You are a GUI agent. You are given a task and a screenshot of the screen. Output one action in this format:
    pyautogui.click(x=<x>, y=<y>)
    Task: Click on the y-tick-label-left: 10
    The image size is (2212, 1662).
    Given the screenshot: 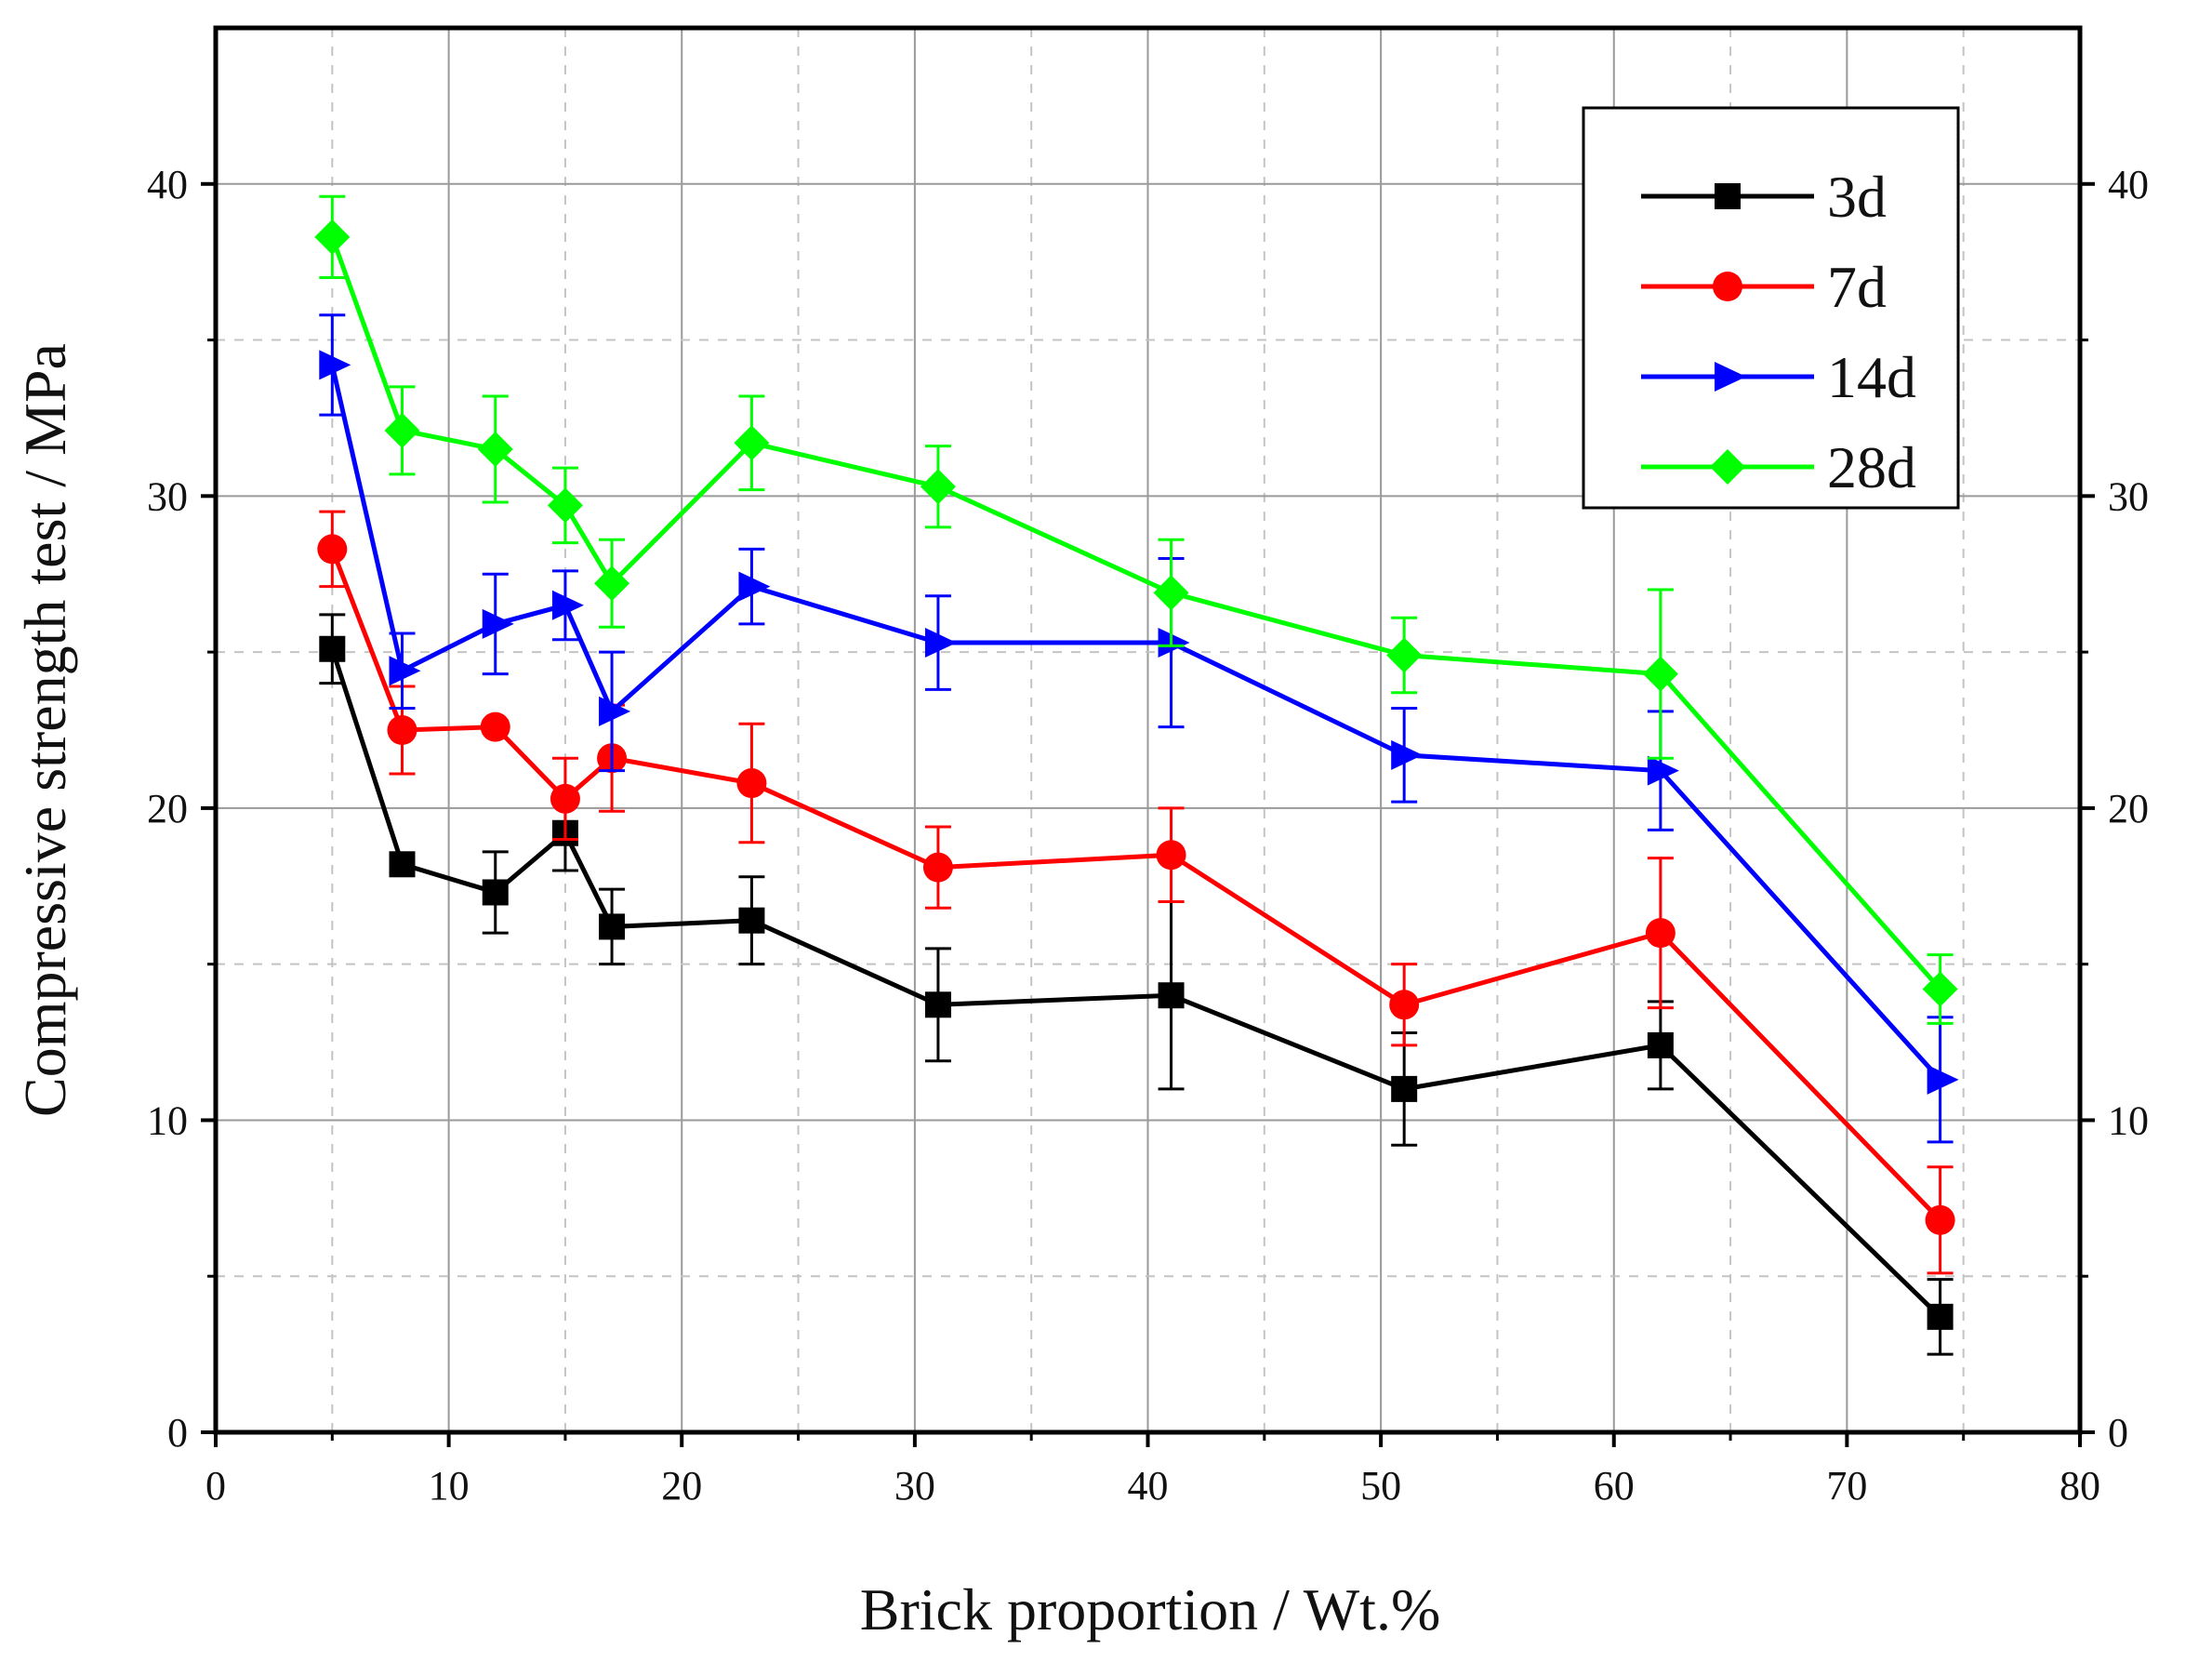 What is the action you would take?
    pyautogui.click(x=167, y=1120)
    